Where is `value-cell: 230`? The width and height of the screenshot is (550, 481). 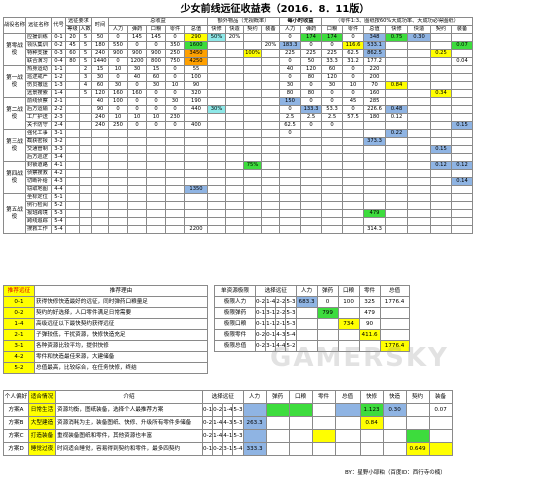 value-cell: 230 is located at coordinates (175, 117).